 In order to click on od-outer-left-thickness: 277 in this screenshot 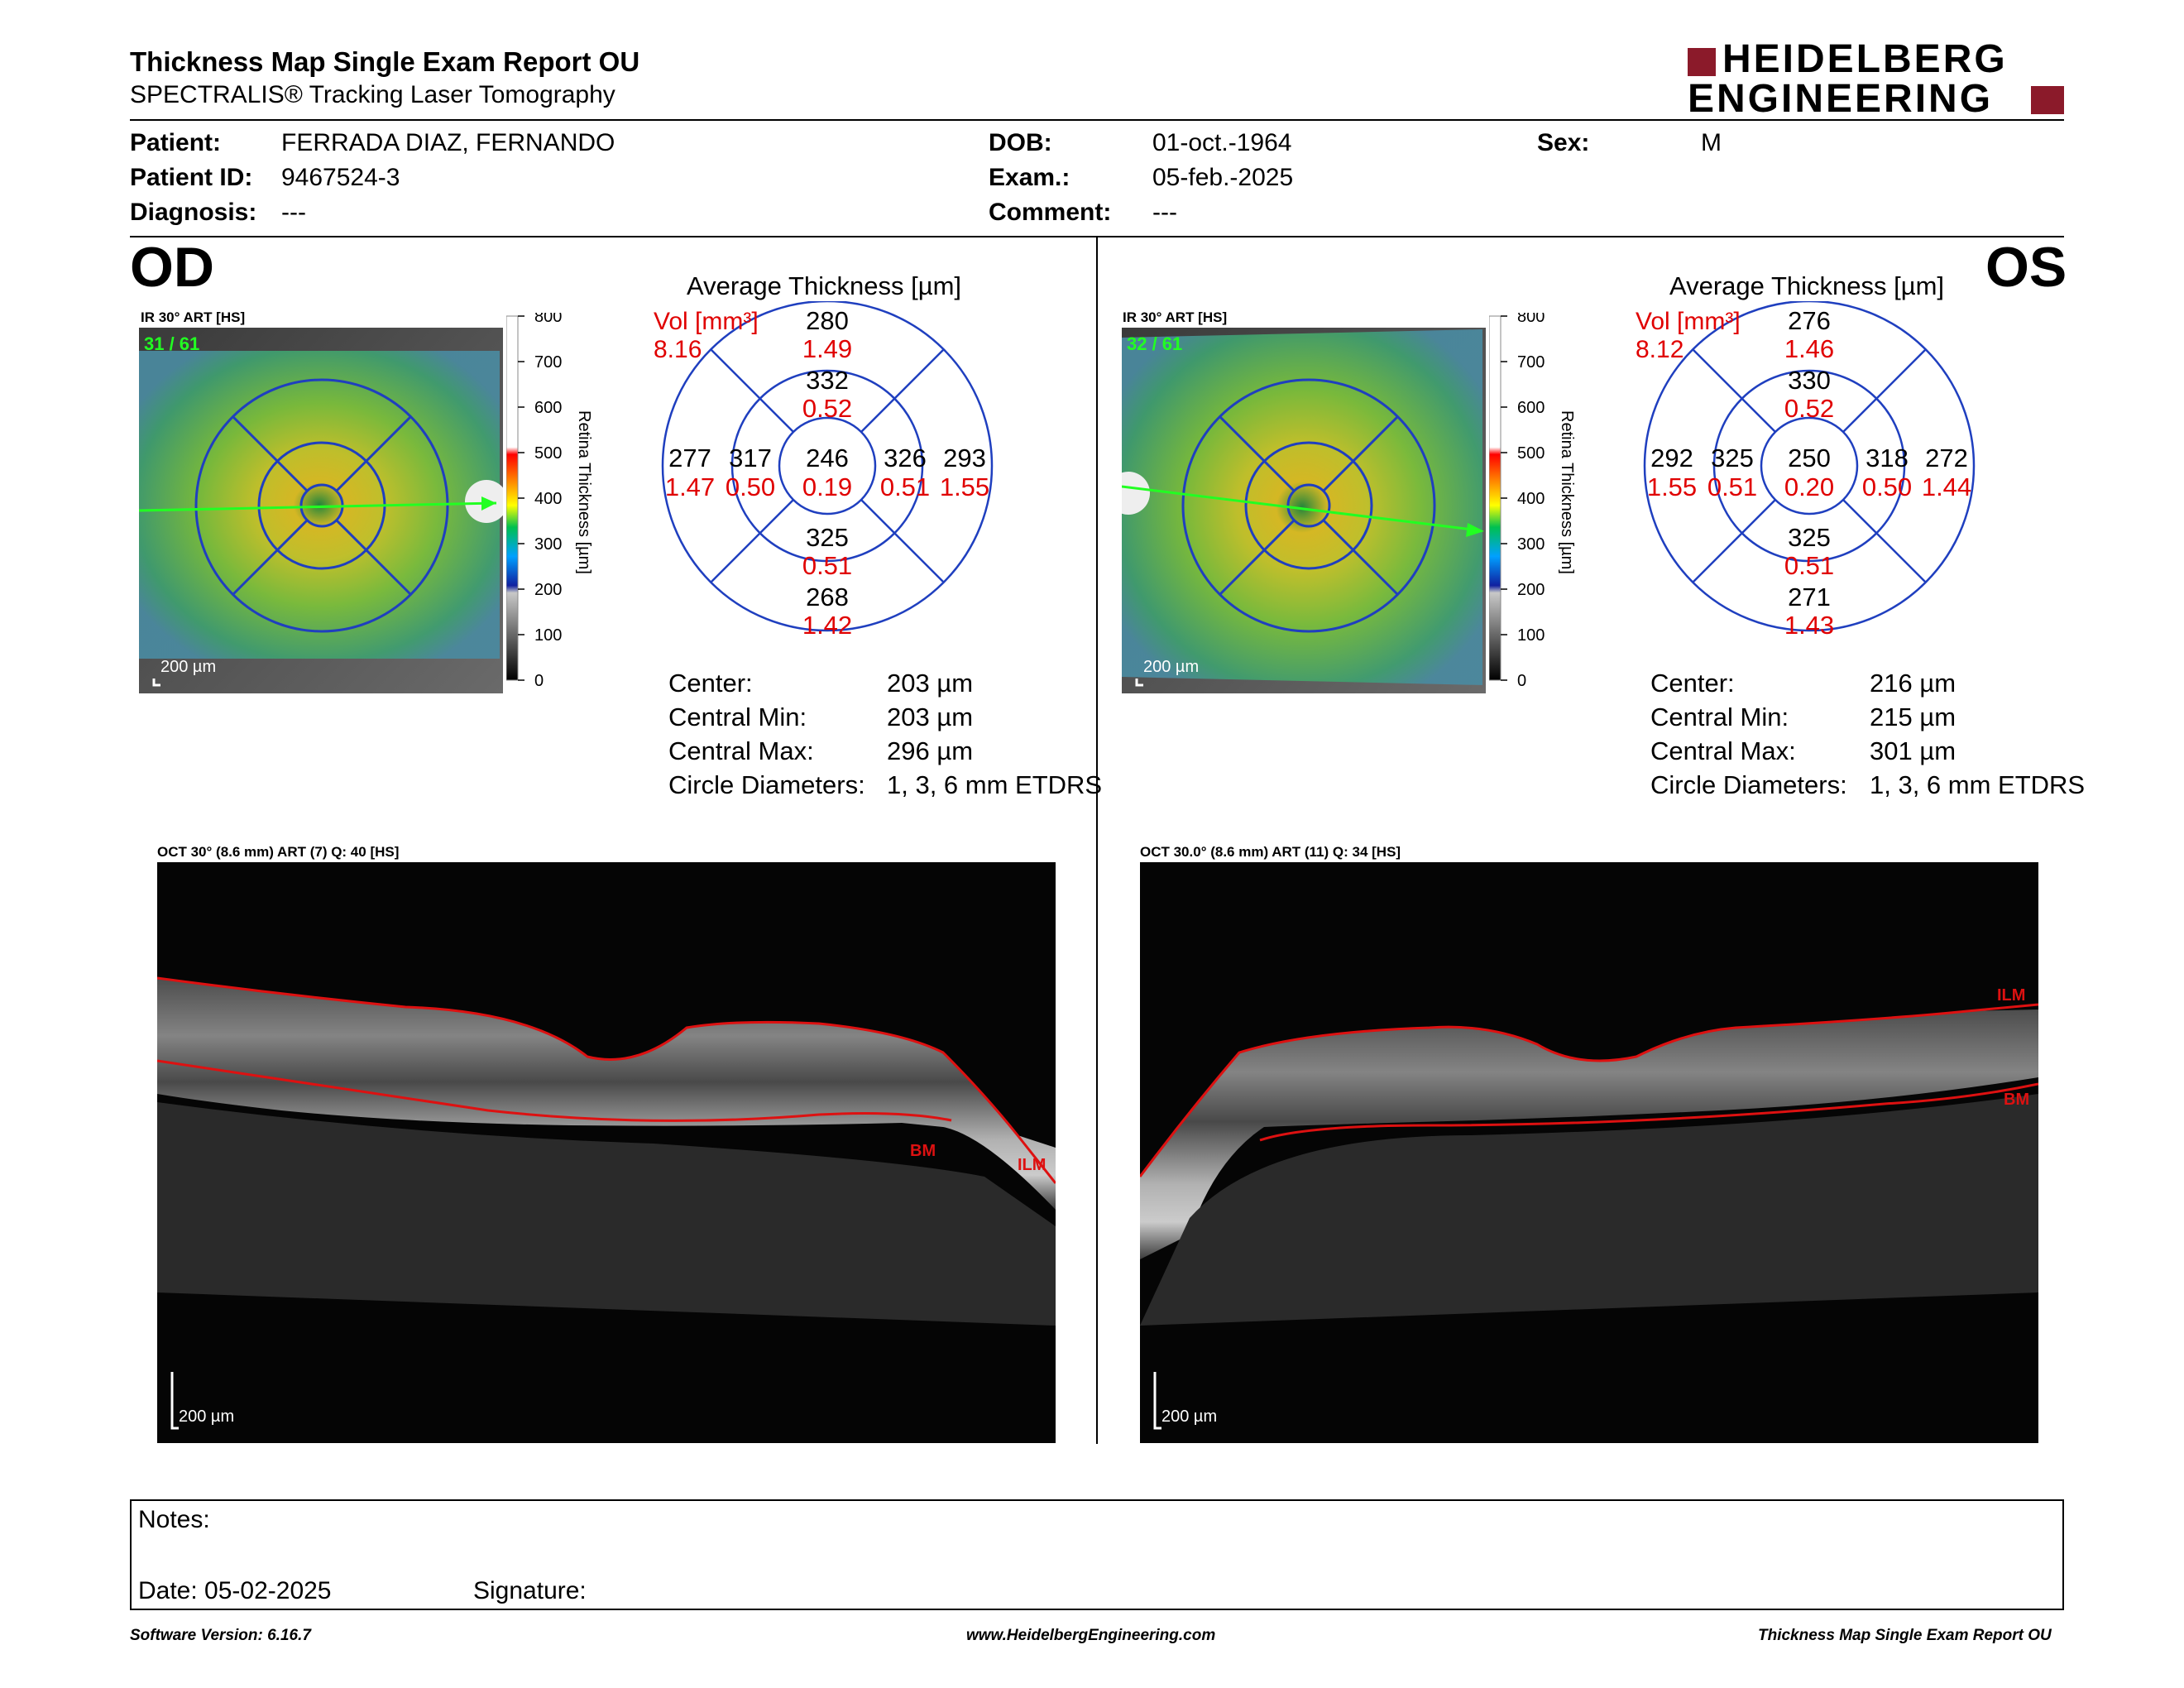, I will do `click(689, 458)`.